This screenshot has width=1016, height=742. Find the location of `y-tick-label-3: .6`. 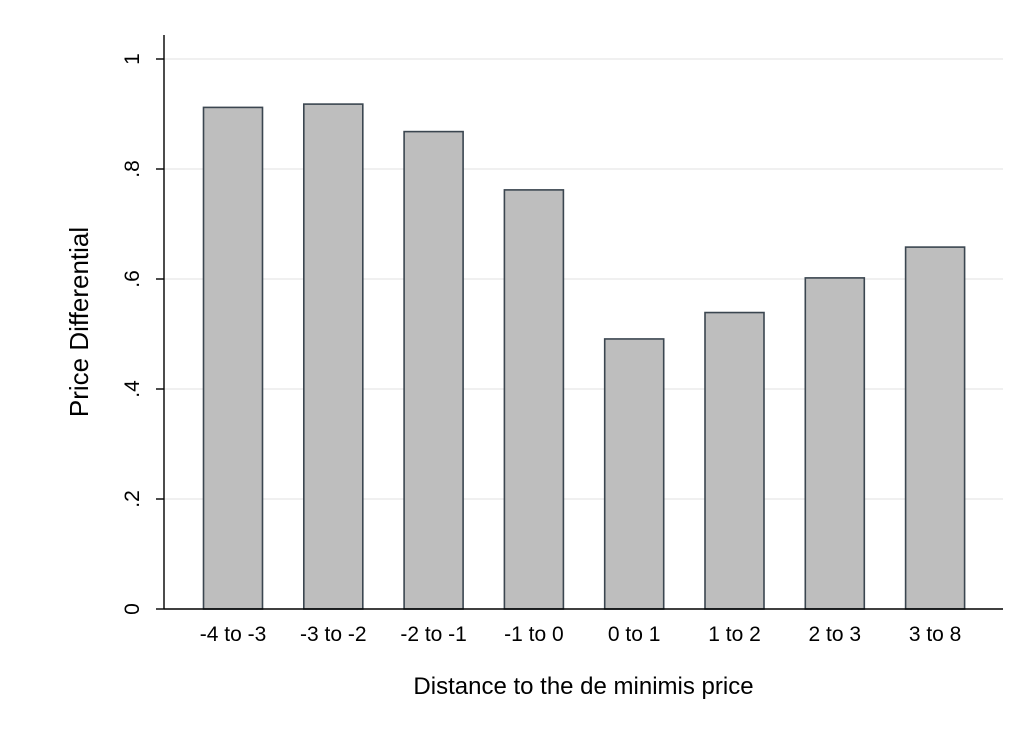

y-tick-label-3: .6 is located at coordinates (132, 279).